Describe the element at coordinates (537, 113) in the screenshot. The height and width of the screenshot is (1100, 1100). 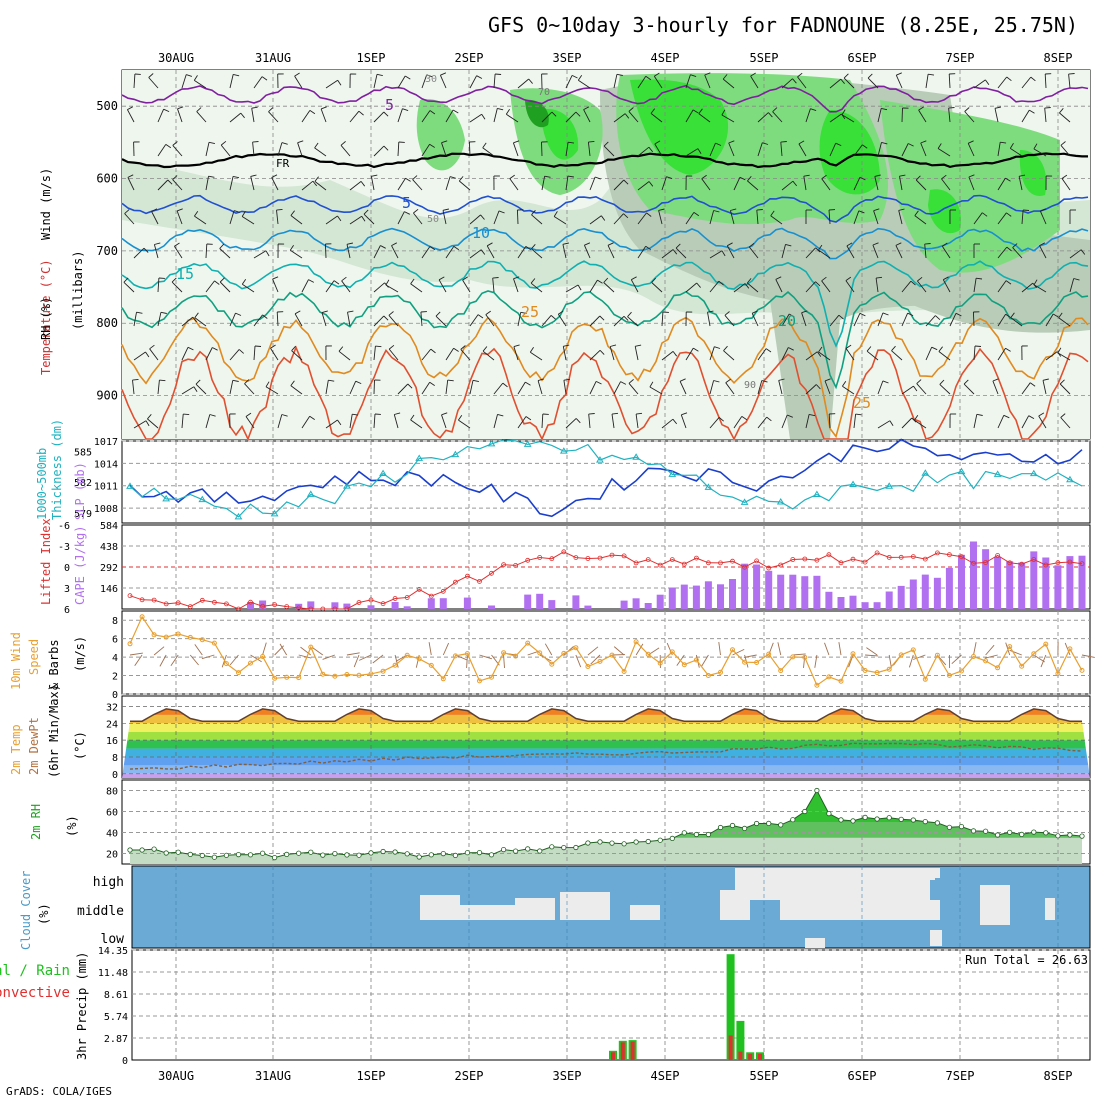
I see `rh-dark-green` at that location.